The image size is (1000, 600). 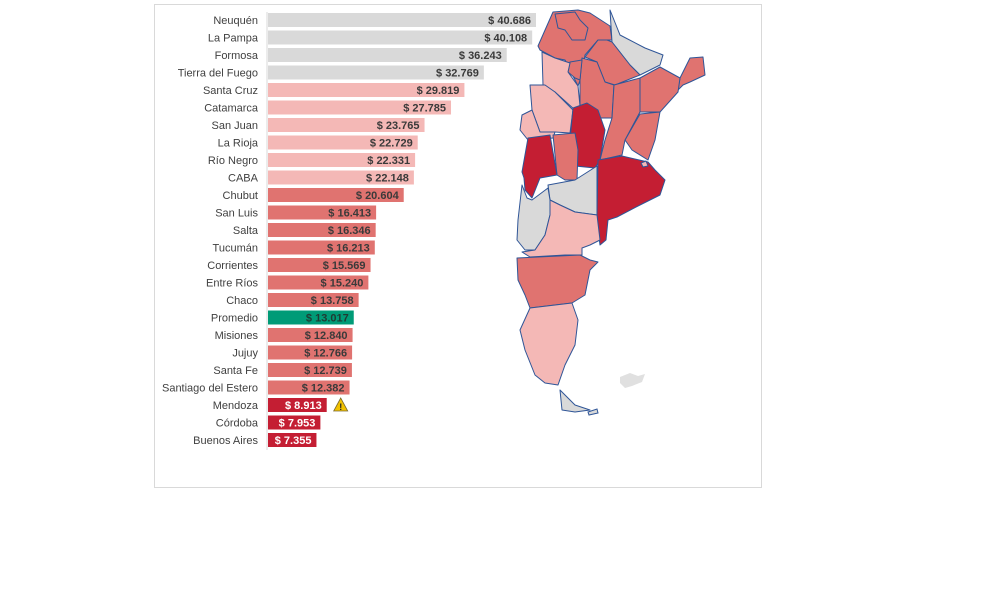 I want to click on category-label: La Rioja, so click(x=238, y=144).